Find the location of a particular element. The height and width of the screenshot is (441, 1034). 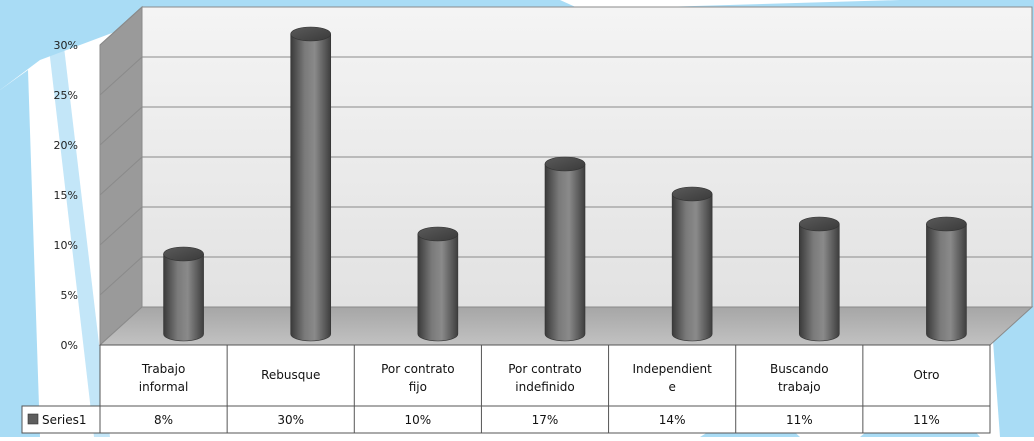

category-label: indefinido is located at coordinates (544, 387).